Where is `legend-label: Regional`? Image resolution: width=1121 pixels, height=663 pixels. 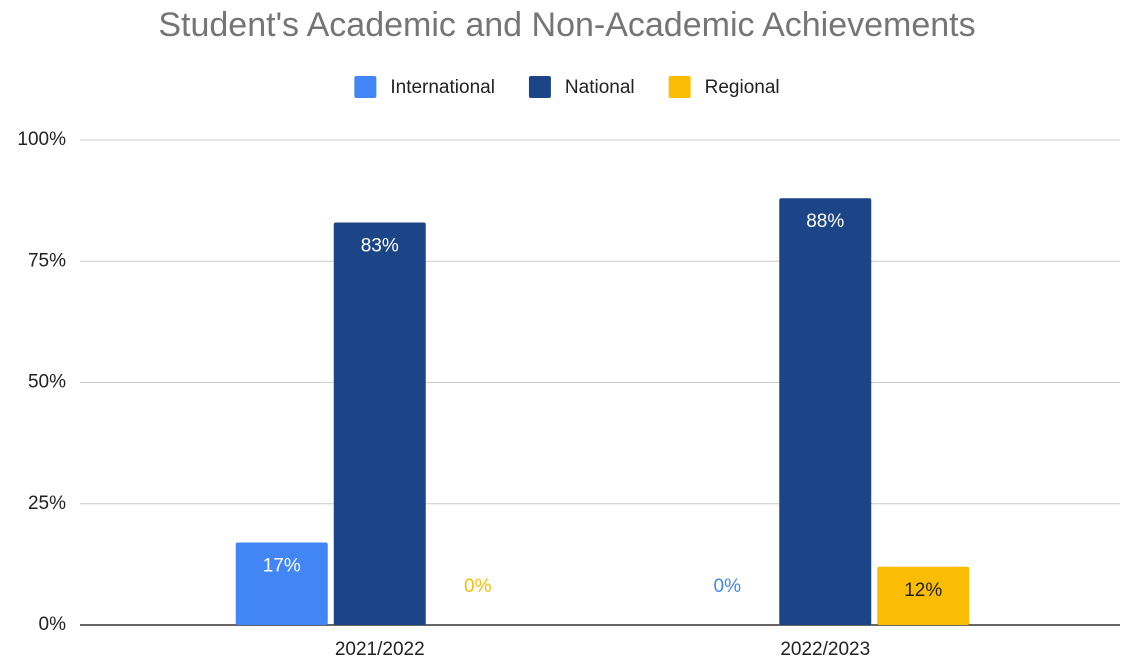 legend-label: Regional is located at coordinates (742, 87).